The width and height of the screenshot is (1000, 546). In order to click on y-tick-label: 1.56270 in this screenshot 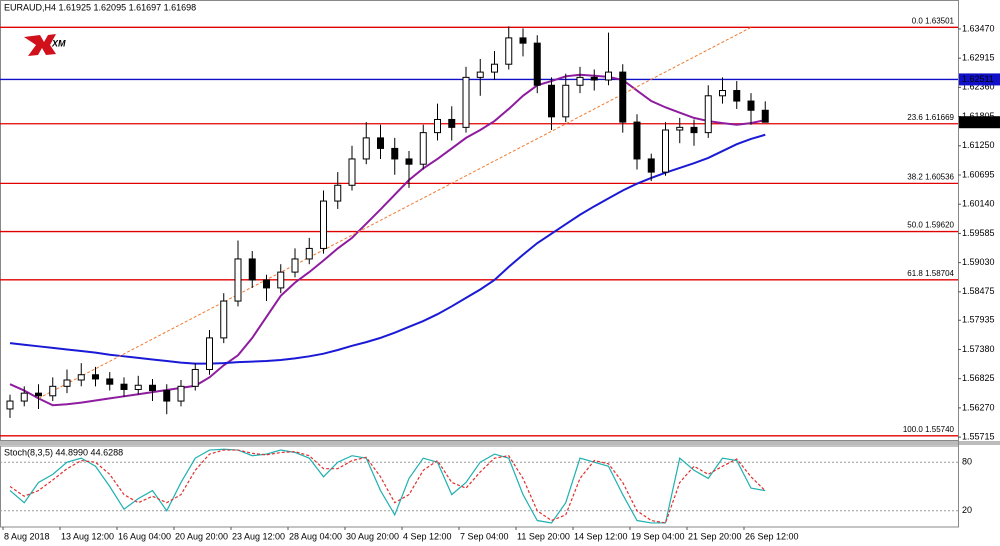, I will do `click(978, 407)`.